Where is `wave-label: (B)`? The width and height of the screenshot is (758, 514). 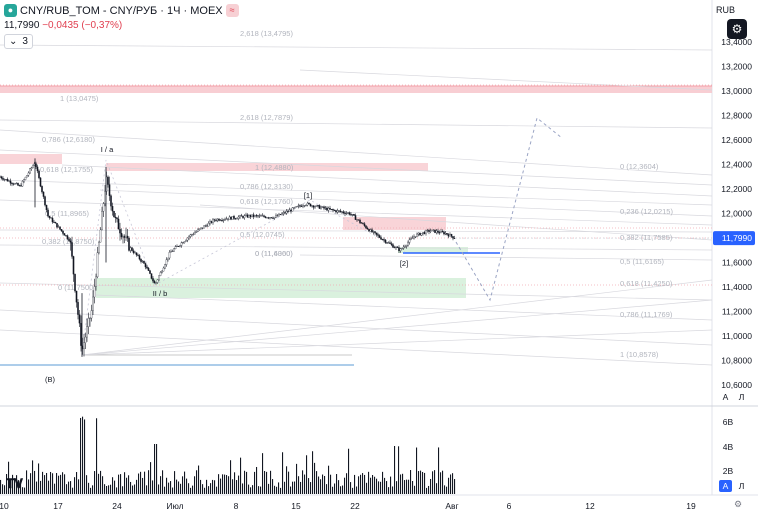
wave-label: (B) is located at coordinates (50, 379).